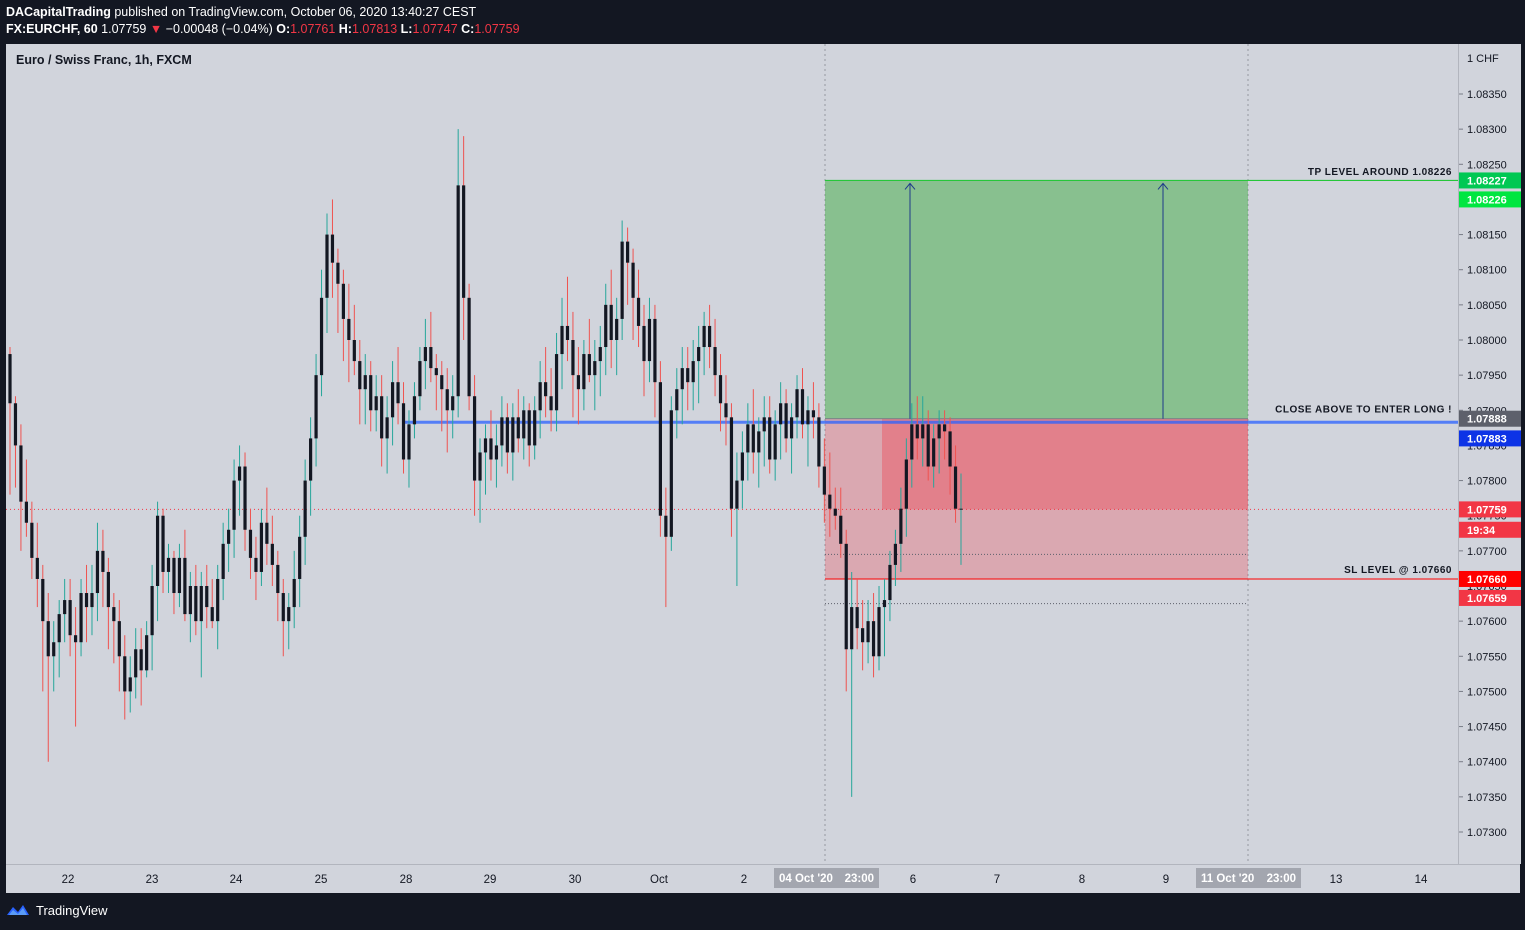  I want to click on level-annotation: CLOSE ABOVE TO ENTER LONG !, so click(1363, 410).